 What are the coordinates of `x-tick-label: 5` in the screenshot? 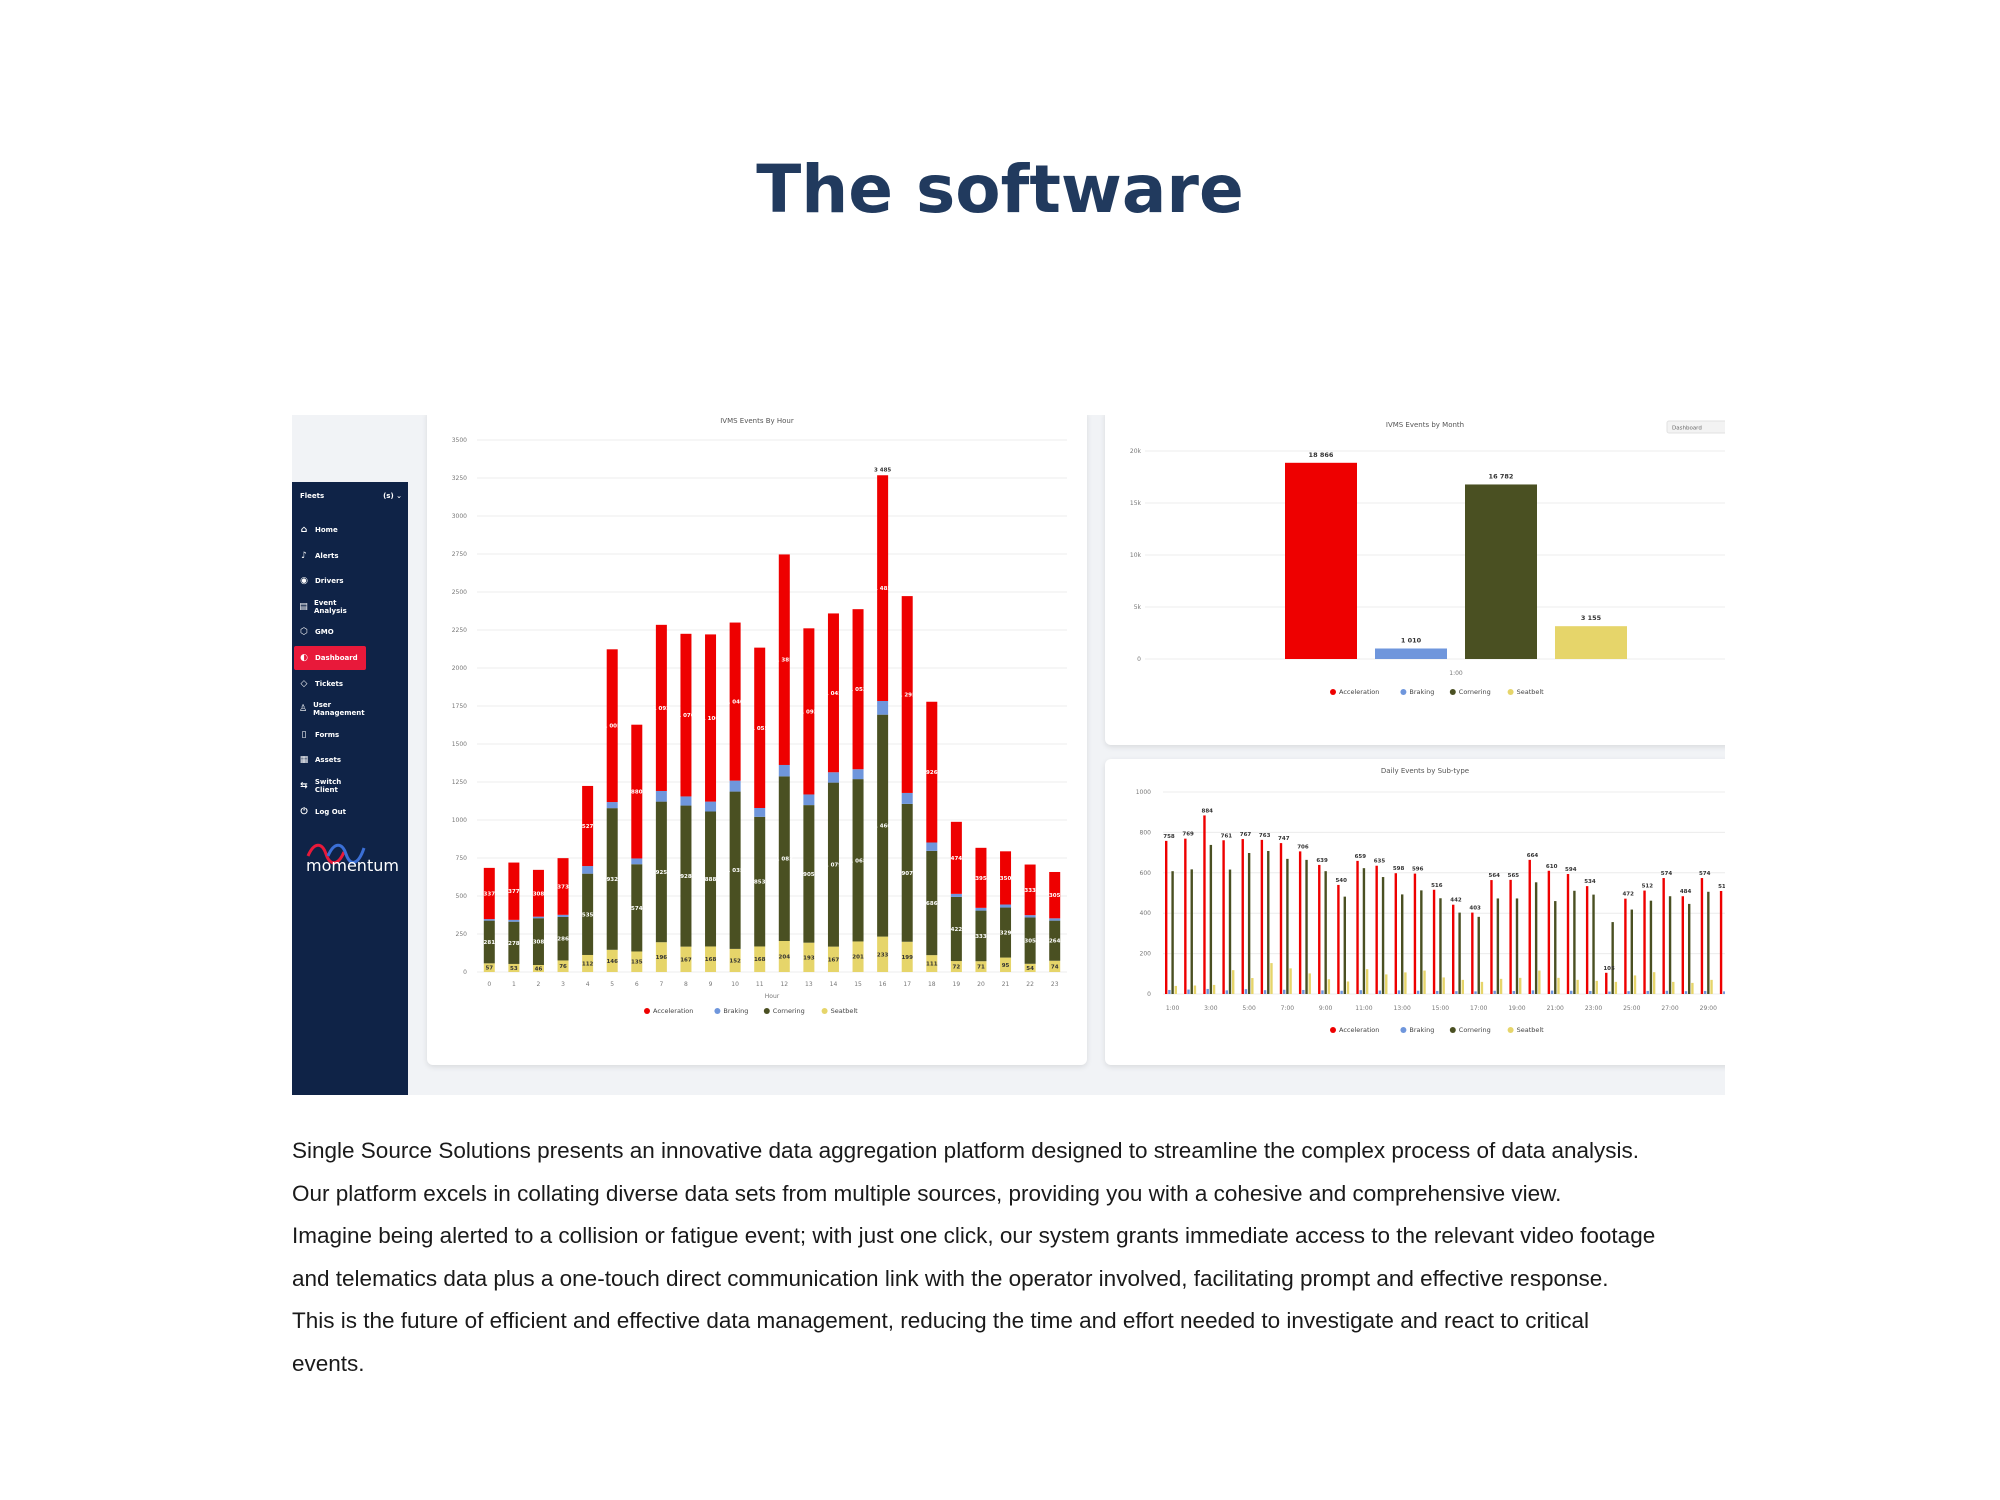 It's located at (612, 984).